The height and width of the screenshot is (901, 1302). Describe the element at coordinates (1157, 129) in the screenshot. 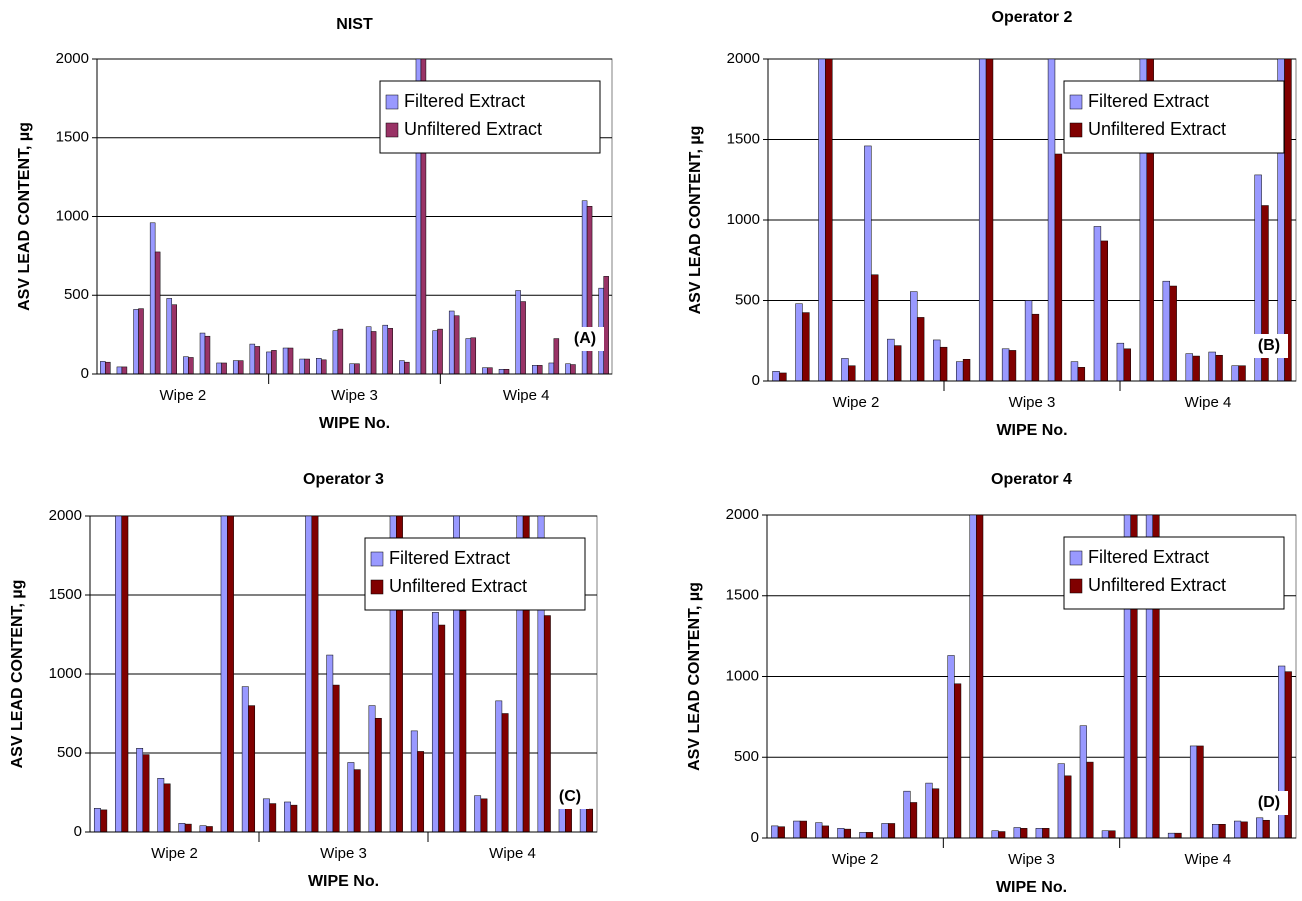

I see `legend-label: Unfiltered Extract` at that location.